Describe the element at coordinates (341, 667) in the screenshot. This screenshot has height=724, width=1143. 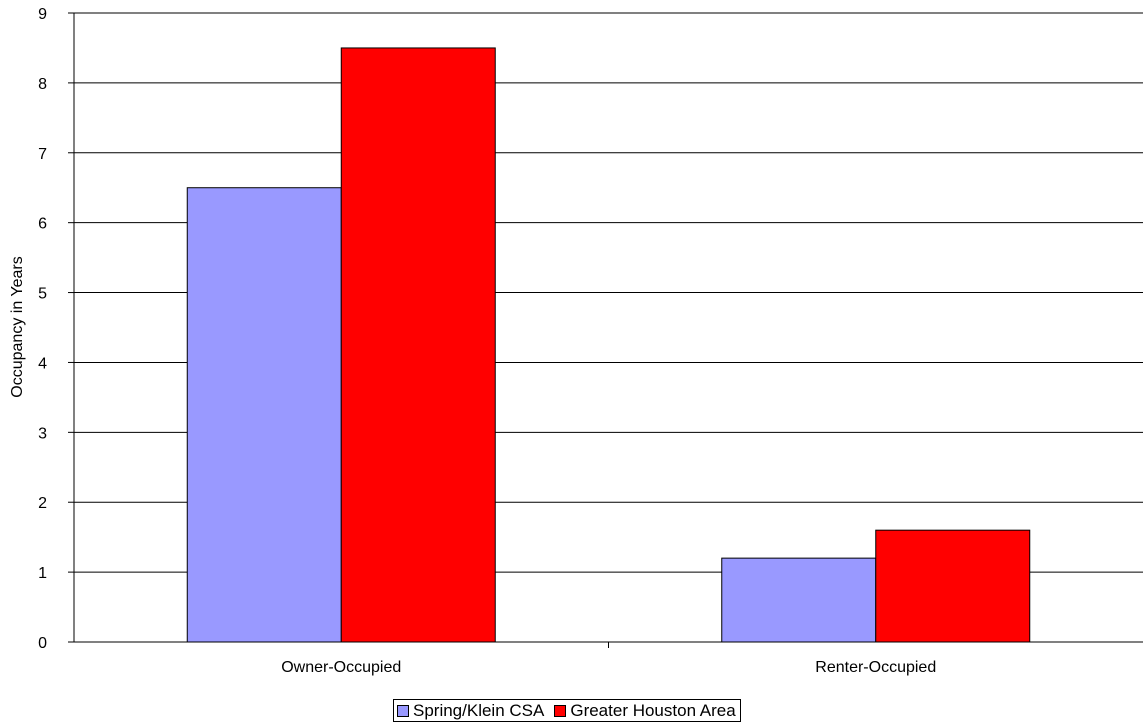
I see `x-tick-label: Owner-Occupied` at that location.